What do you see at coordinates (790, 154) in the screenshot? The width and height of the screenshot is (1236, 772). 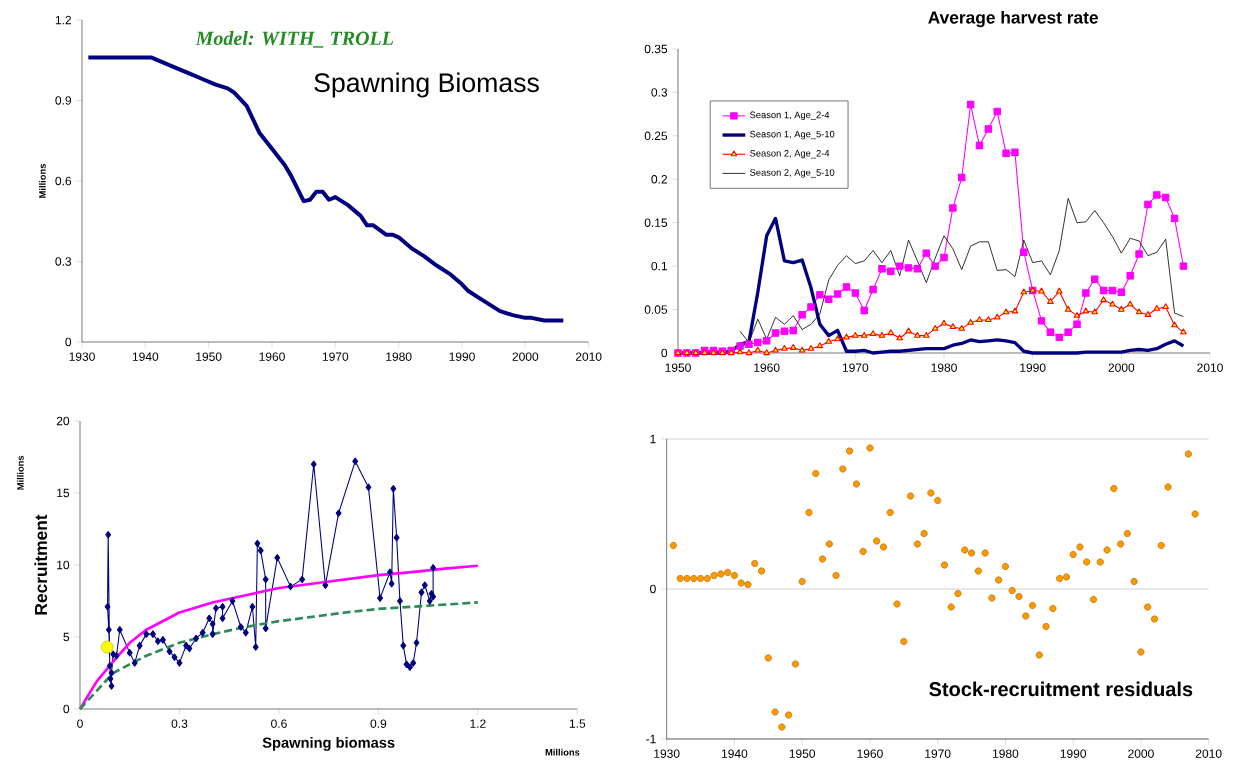 I see `legend-label: Season 2, Age_2-4` at bounding box center [790, 154].